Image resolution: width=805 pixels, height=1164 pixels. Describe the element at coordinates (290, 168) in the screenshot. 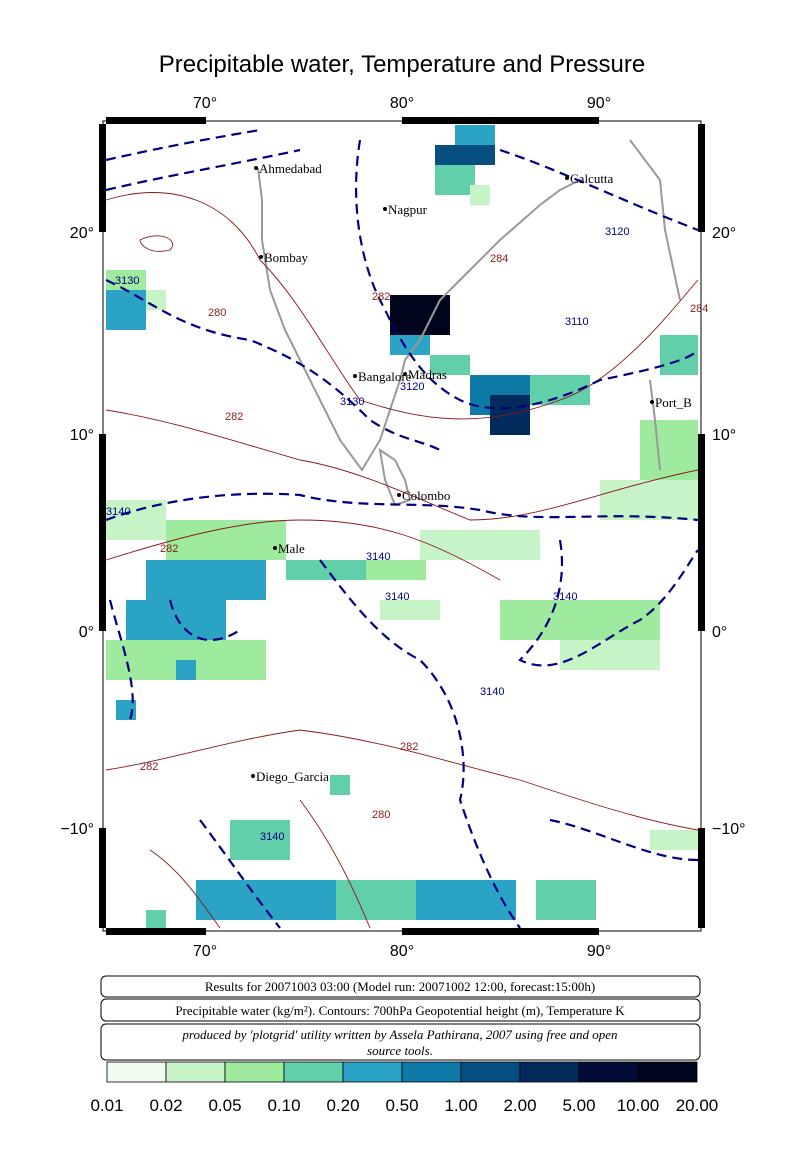

I see `city-label: Ahmedabad` at that location.